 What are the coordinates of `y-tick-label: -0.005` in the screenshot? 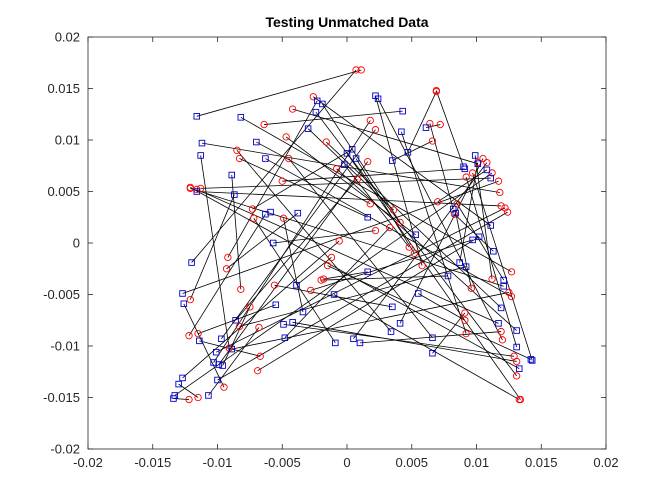 It's located at (61, 294).